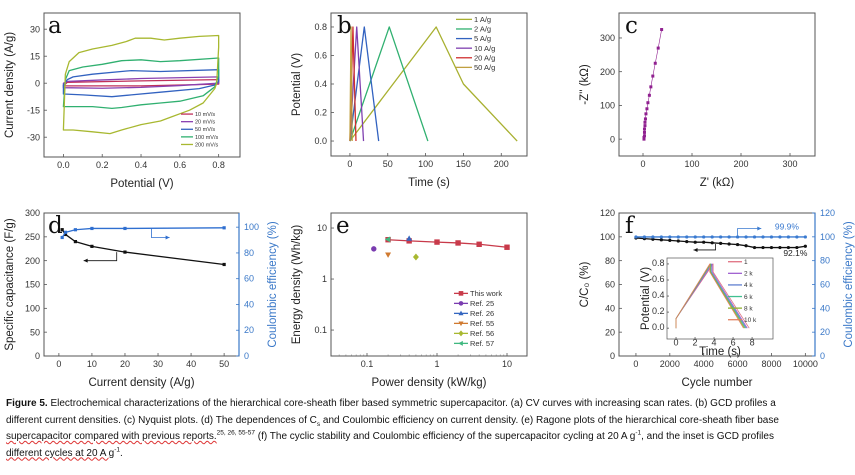 The width and height of the screenshot is (855, 475). Describe the element at coordinates (297, 84) in the screenshot. I see `y-axis-label: Potential (V)` at that location.